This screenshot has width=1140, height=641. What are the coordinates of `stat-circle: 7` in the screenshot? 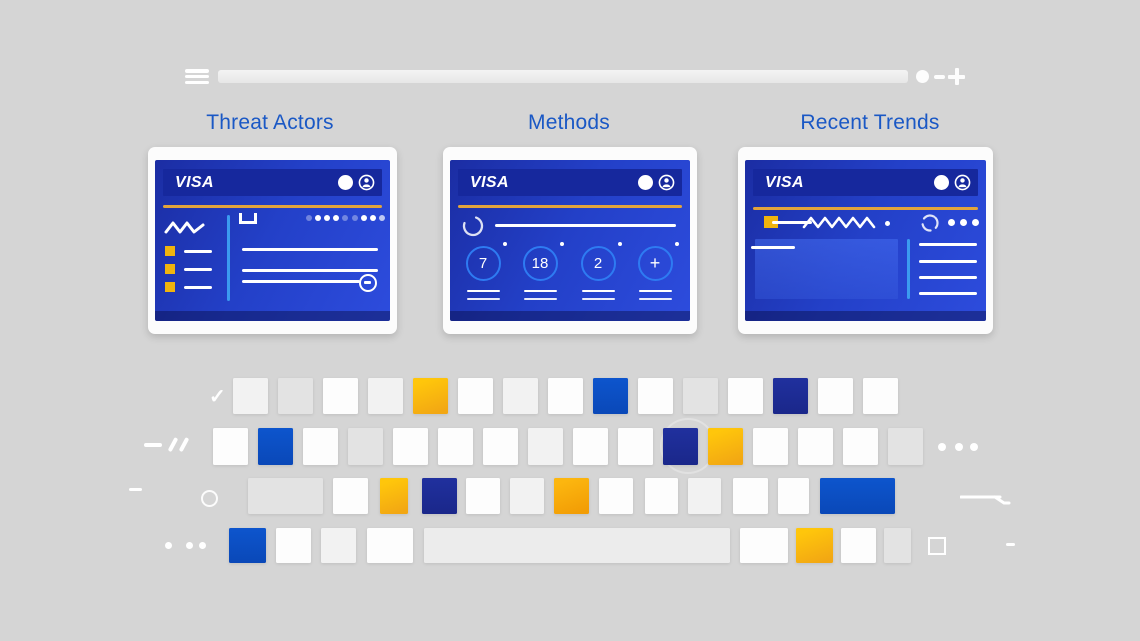 It's located at (486, 261).